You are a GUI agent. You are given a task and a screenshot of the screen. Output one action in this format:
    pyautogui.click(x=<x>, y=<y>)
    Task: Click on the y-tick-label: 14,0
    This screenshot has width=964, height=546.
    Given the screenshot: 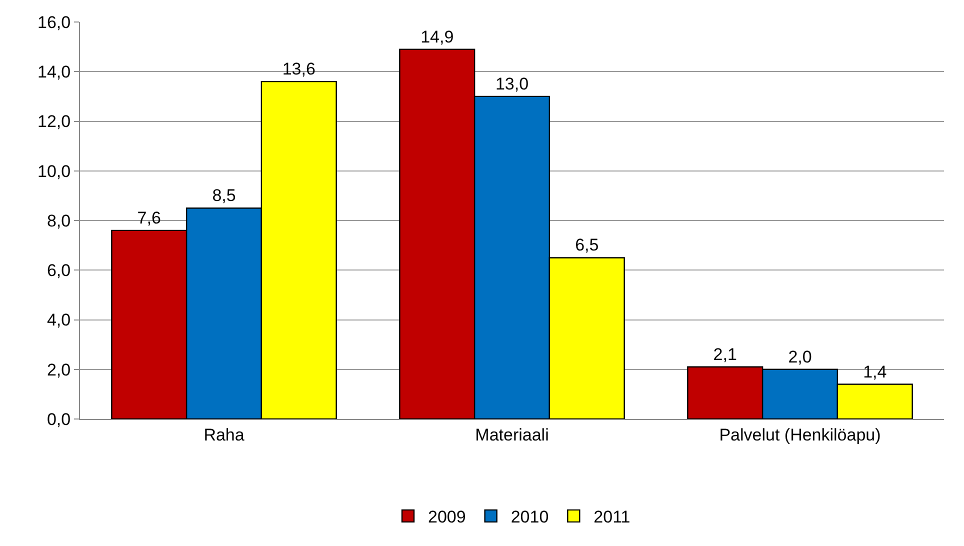 What is the action you would take?
    pyautogui.click(x=54, y=72)
    